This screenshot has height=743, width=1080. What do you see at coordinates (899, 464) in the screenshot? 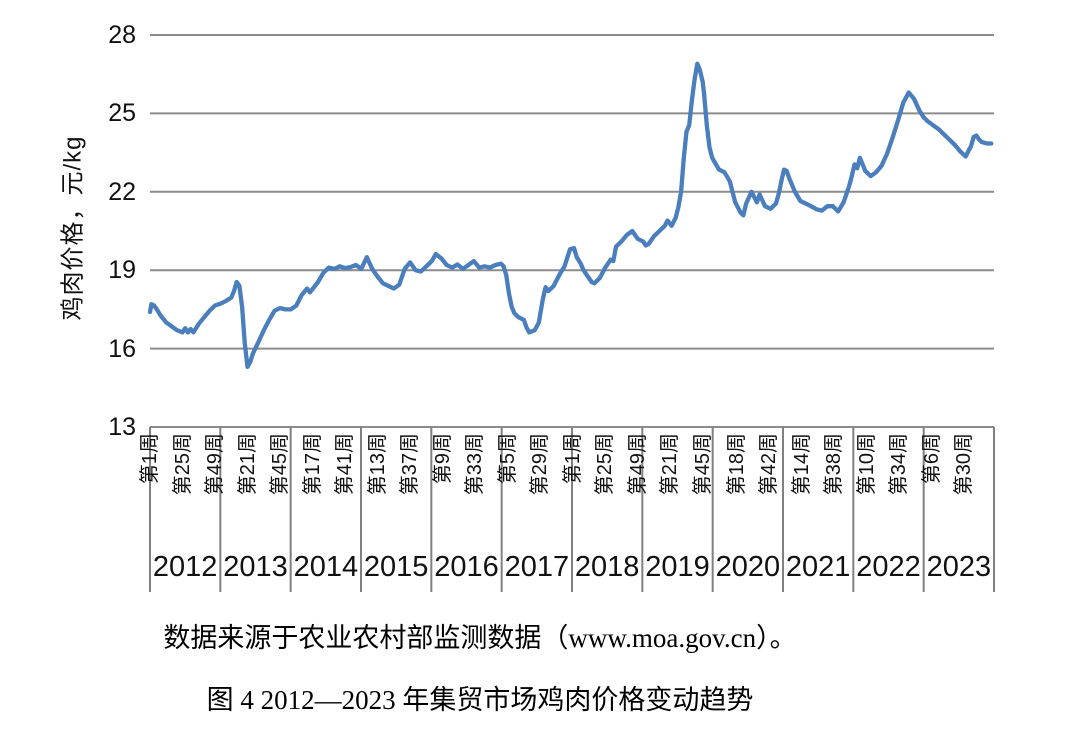
I see `week-tick-label: 第34周` at bounding box center [899, 464].